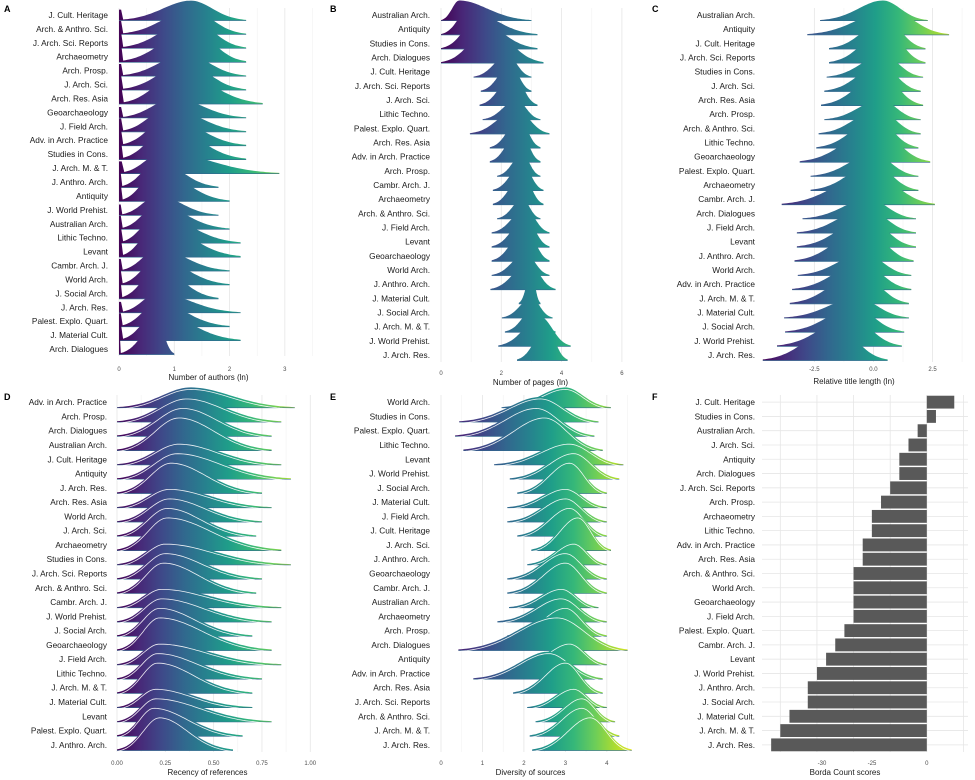 Image resolution: width=975 pixels, height=780 pixels. I want to click on ridge-archaeometry, so click(518, 188).